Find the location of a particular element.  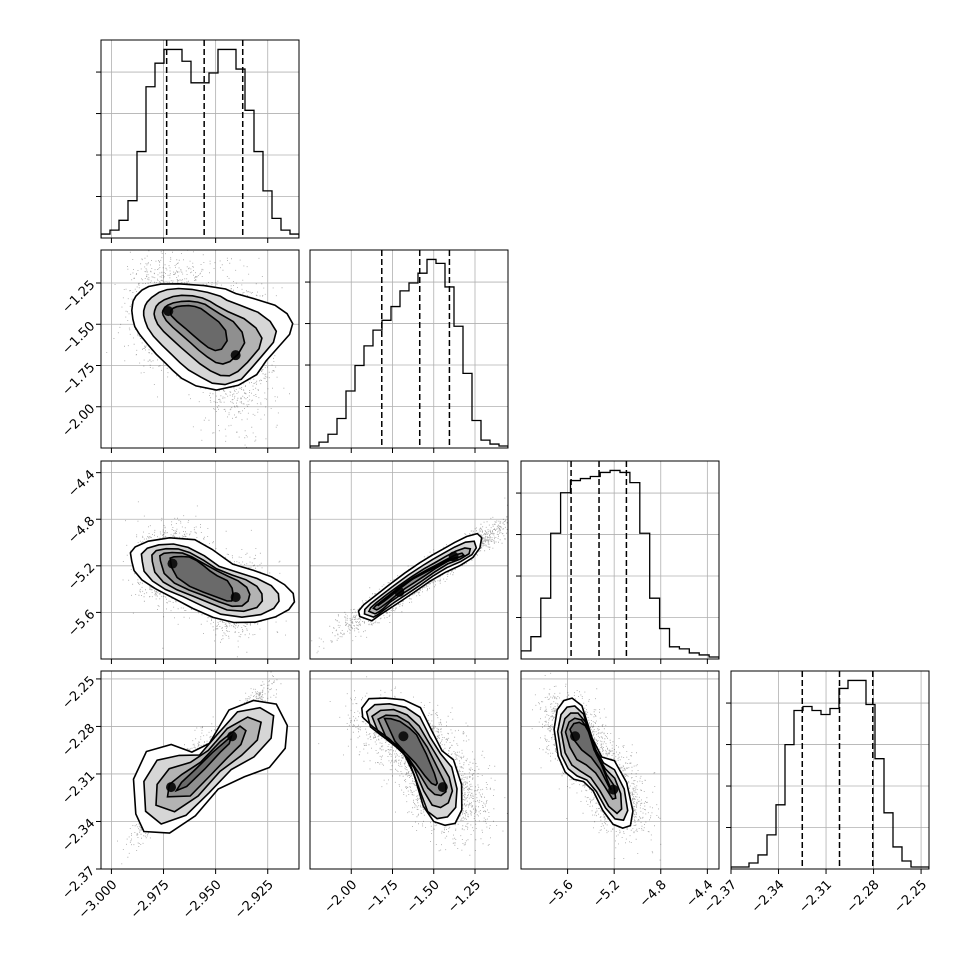

y-tick-label: −4.4 is located at coordinates (81, 483).